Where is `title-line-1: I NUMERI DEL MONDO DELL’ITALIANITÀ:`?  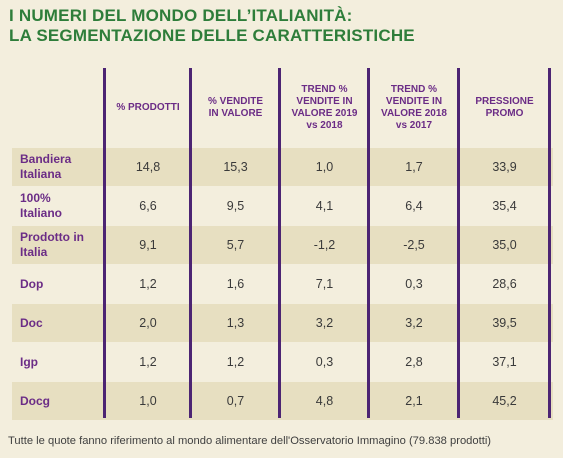 title-line-1: I NUMERI DEL MONDO DELL’ITALIANITÀ: is located at coordinates (181, 15).